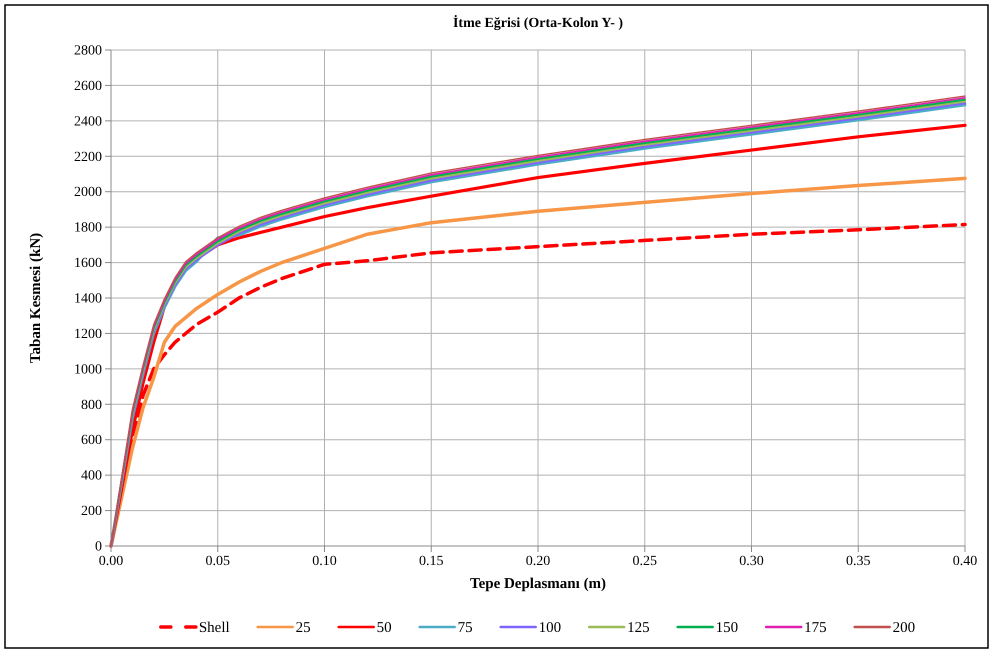  What do you see at coordinates (88, 86) in the screenshot?
I see `y-tick-label: 2600` at bounding box center [88, 86].